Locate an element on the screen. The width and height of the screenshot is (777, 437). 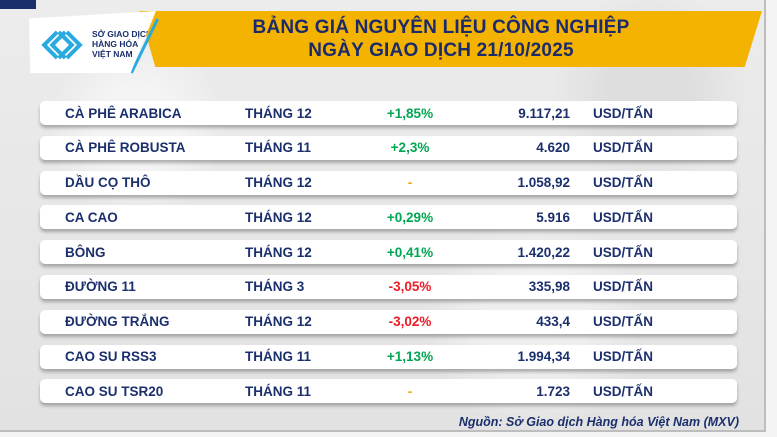
price-value: 1.058,92 is located at coordinates (543, 183).